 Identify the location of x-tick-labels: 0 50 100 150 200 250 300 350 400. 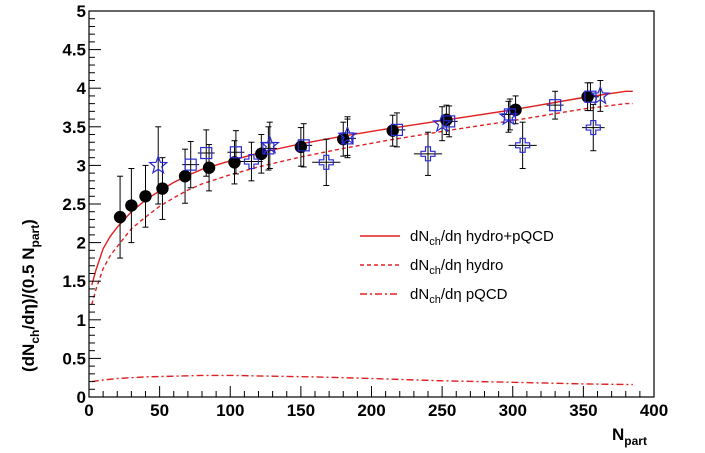
(376, 410).